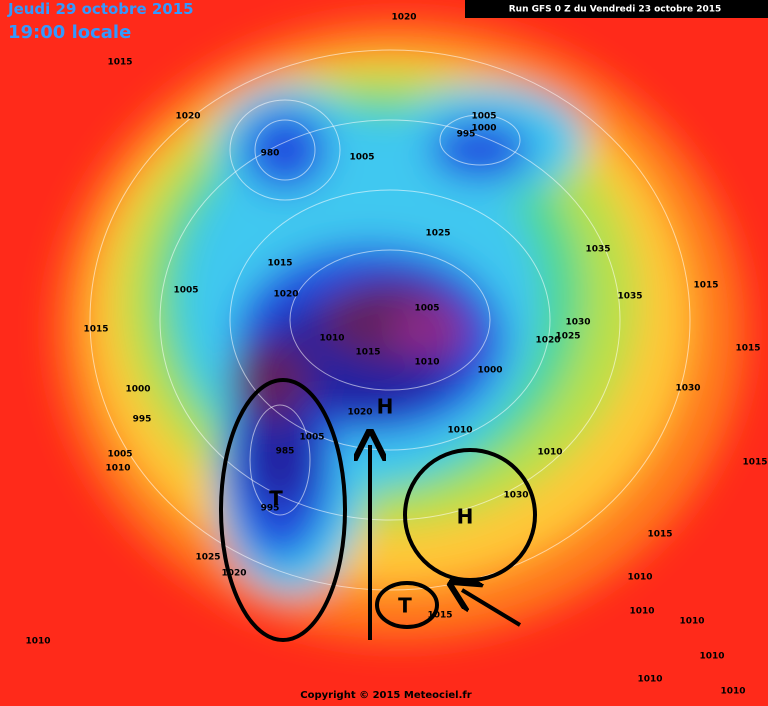 The width and height of the screenshot is (768, 706). Describe the element at coordinates (270, 154) in the screenshot. I see `isobar-label: 980` at that location.